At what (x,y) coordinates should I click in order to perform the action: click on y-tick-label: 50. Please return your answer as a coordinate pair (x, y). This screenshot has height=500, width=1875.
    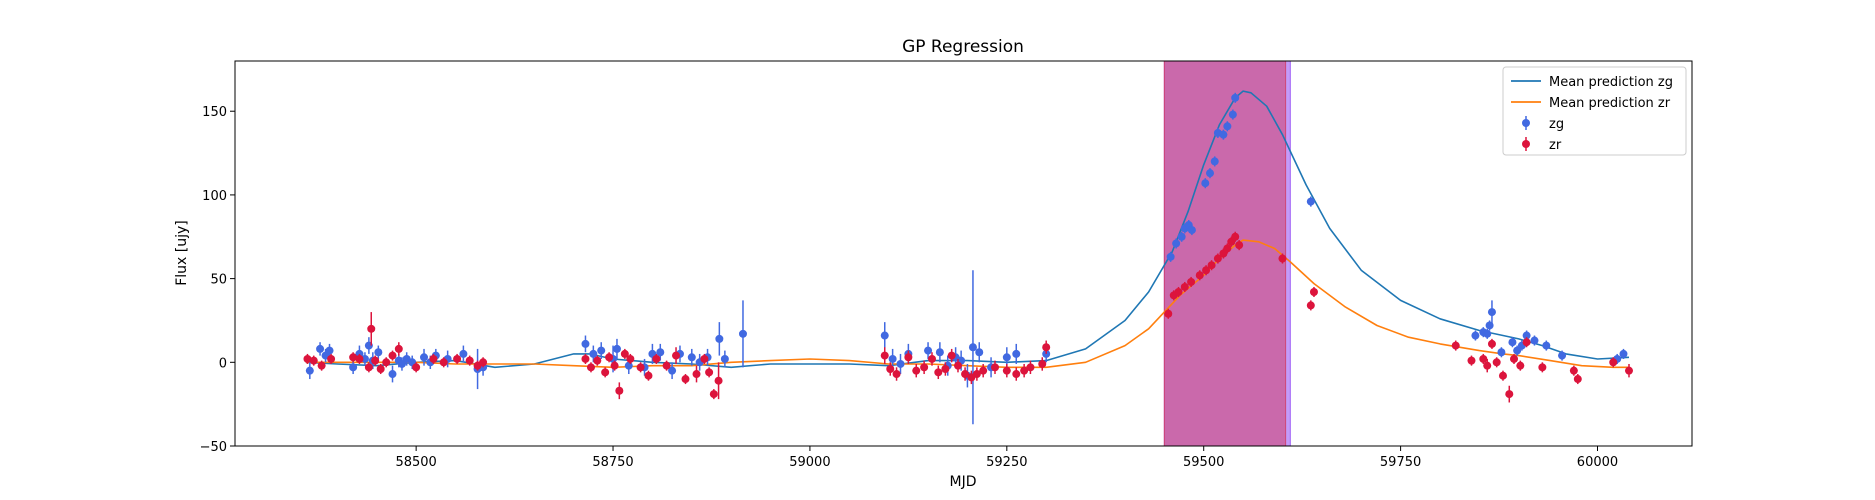
    Looking at the image, I should click on (218, 280).